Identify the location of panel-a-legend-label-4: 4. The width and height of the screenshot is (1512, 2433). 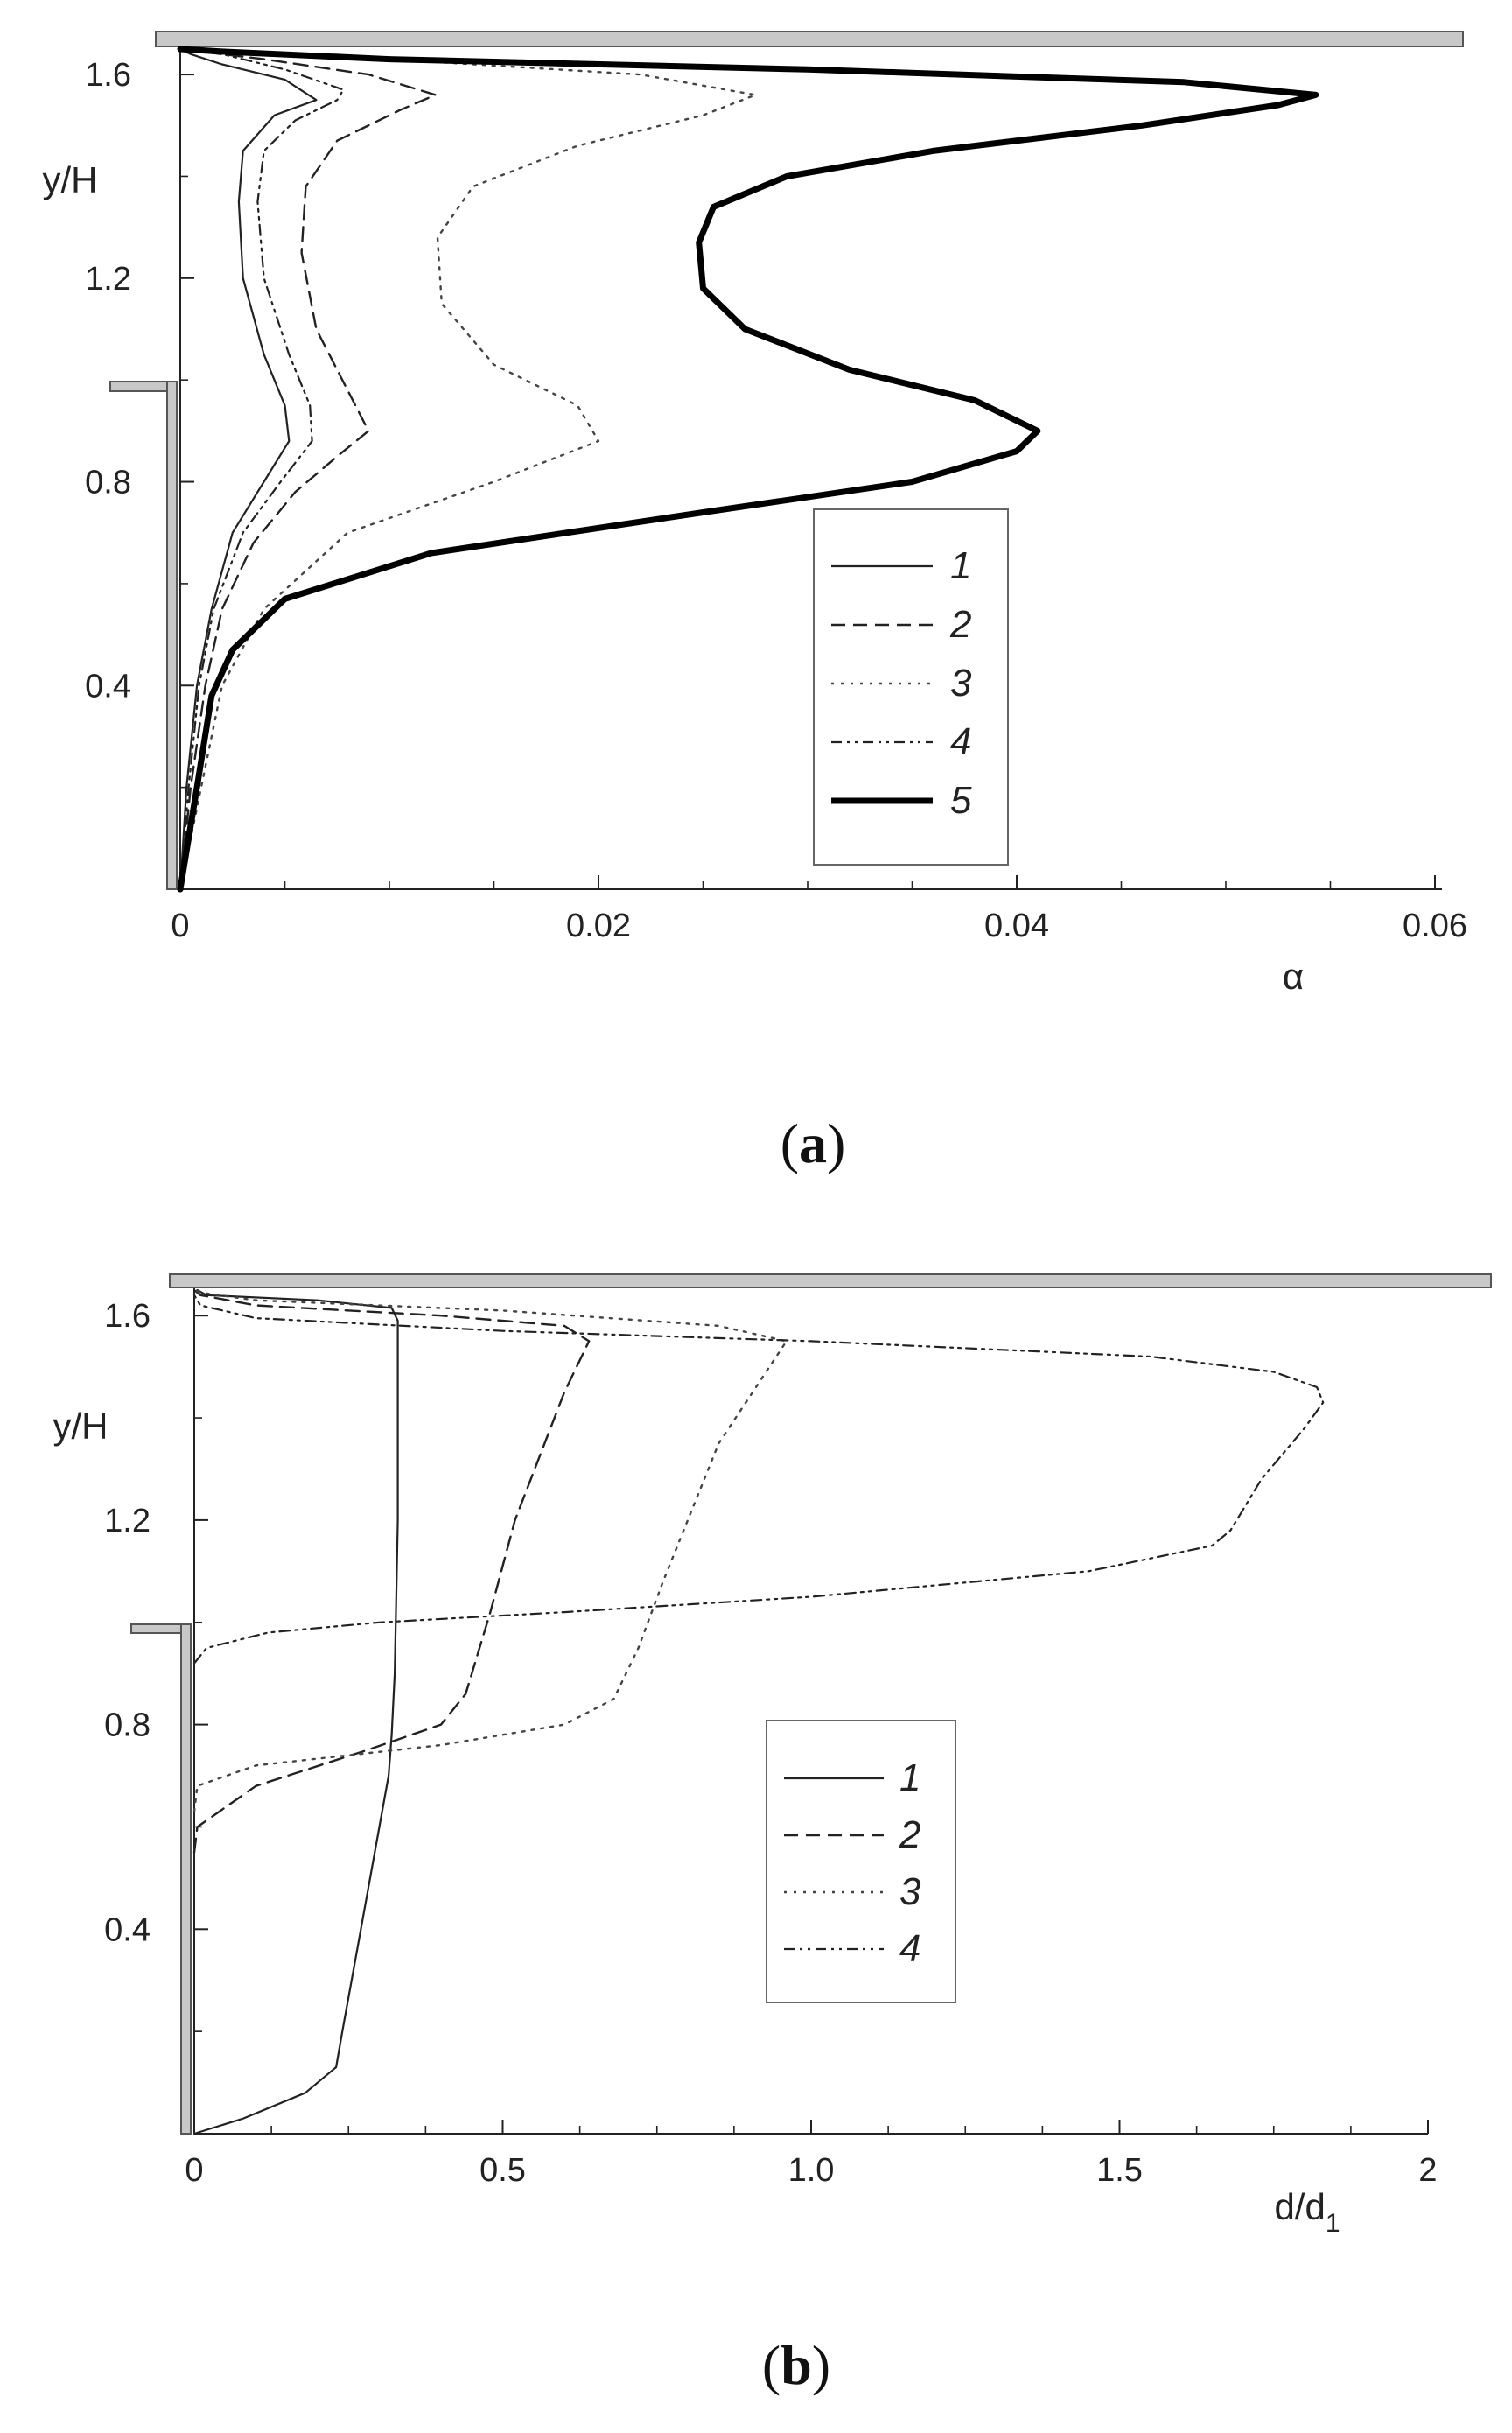
(960, 741).